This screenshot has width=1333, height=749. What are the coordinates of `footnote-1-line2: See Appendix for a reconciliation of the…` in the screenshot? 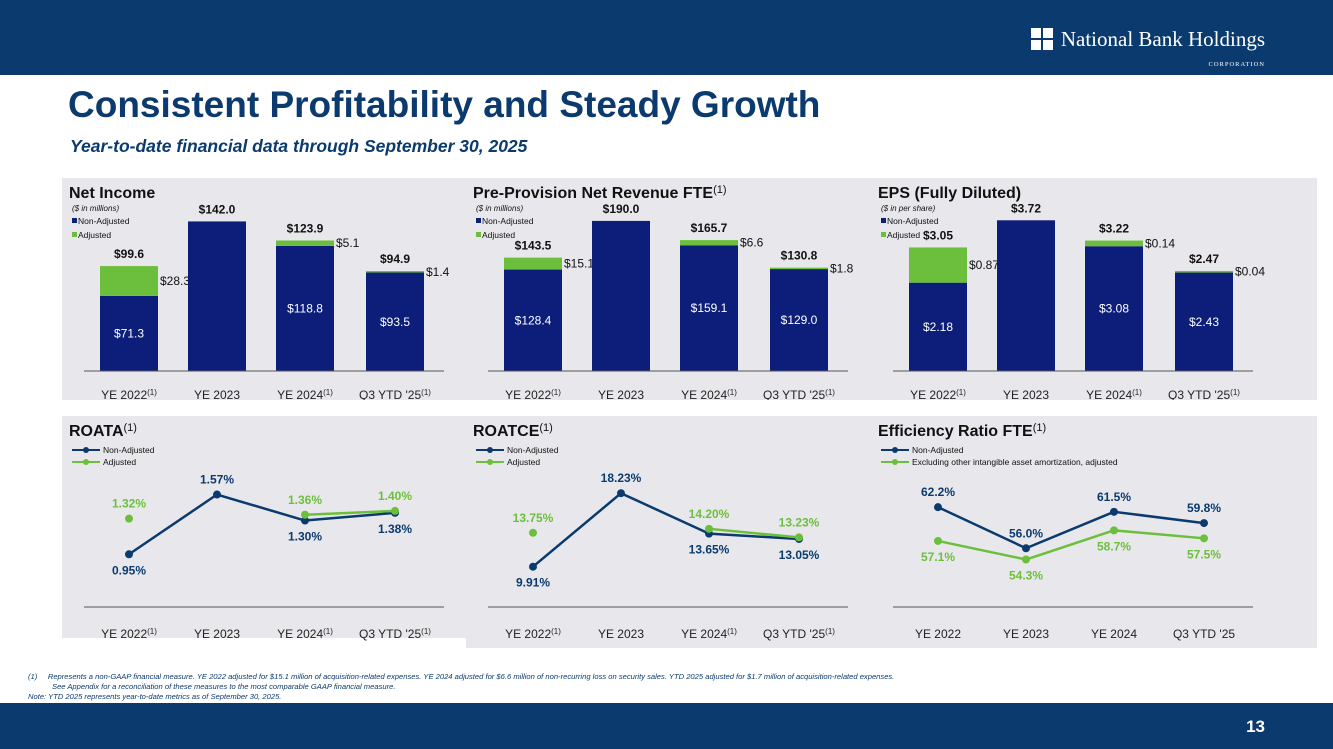 It's located at (224, 686).